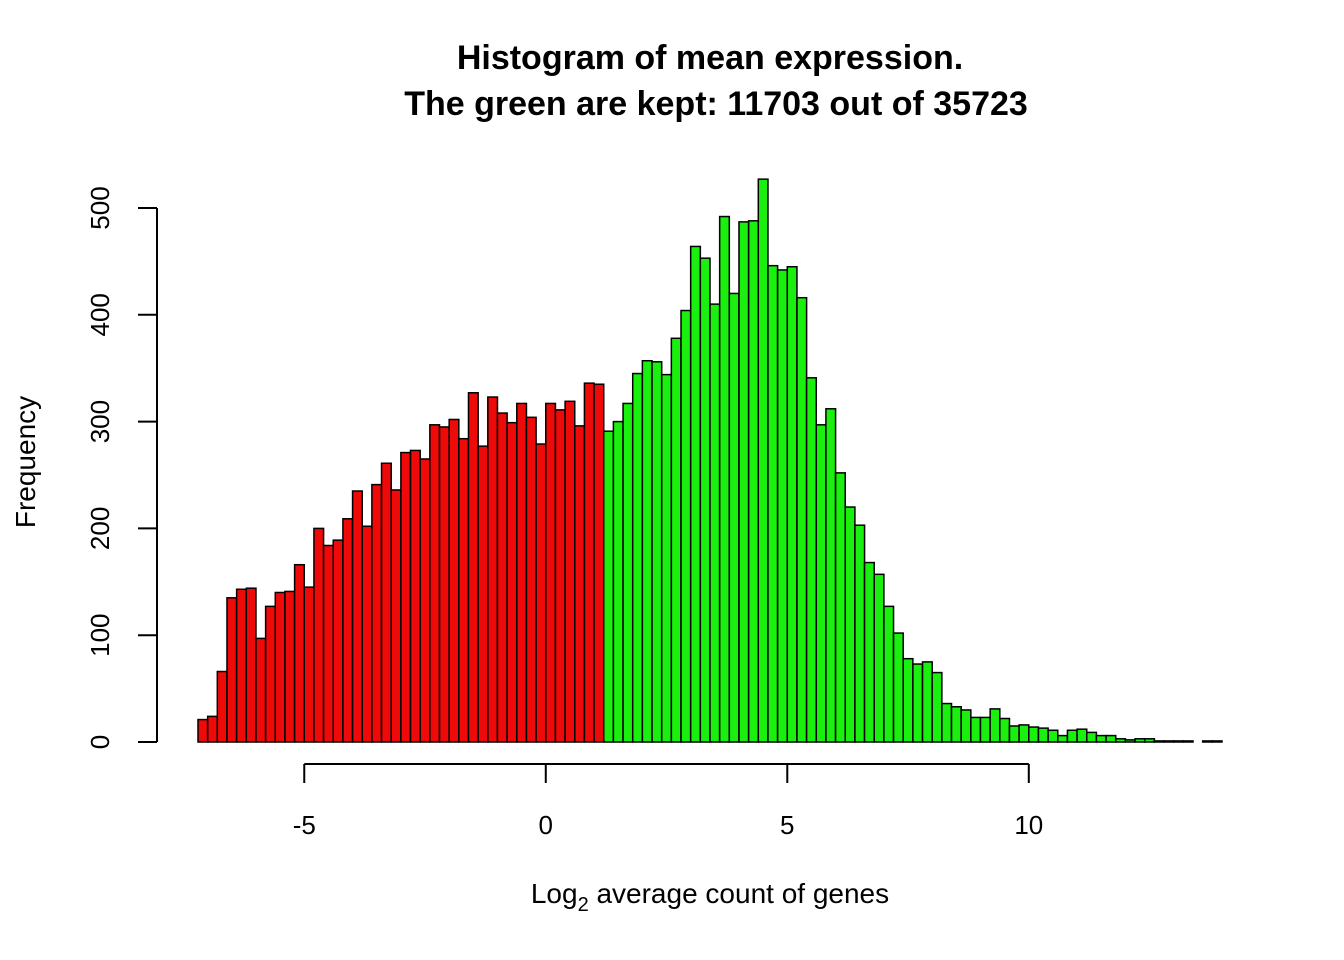 This screenshot has height=960, width=1344. Describe the element at coordinates (710, 58) in the screenshot. I see `chart-title-line1: Histogram of mean expression.` at that location.